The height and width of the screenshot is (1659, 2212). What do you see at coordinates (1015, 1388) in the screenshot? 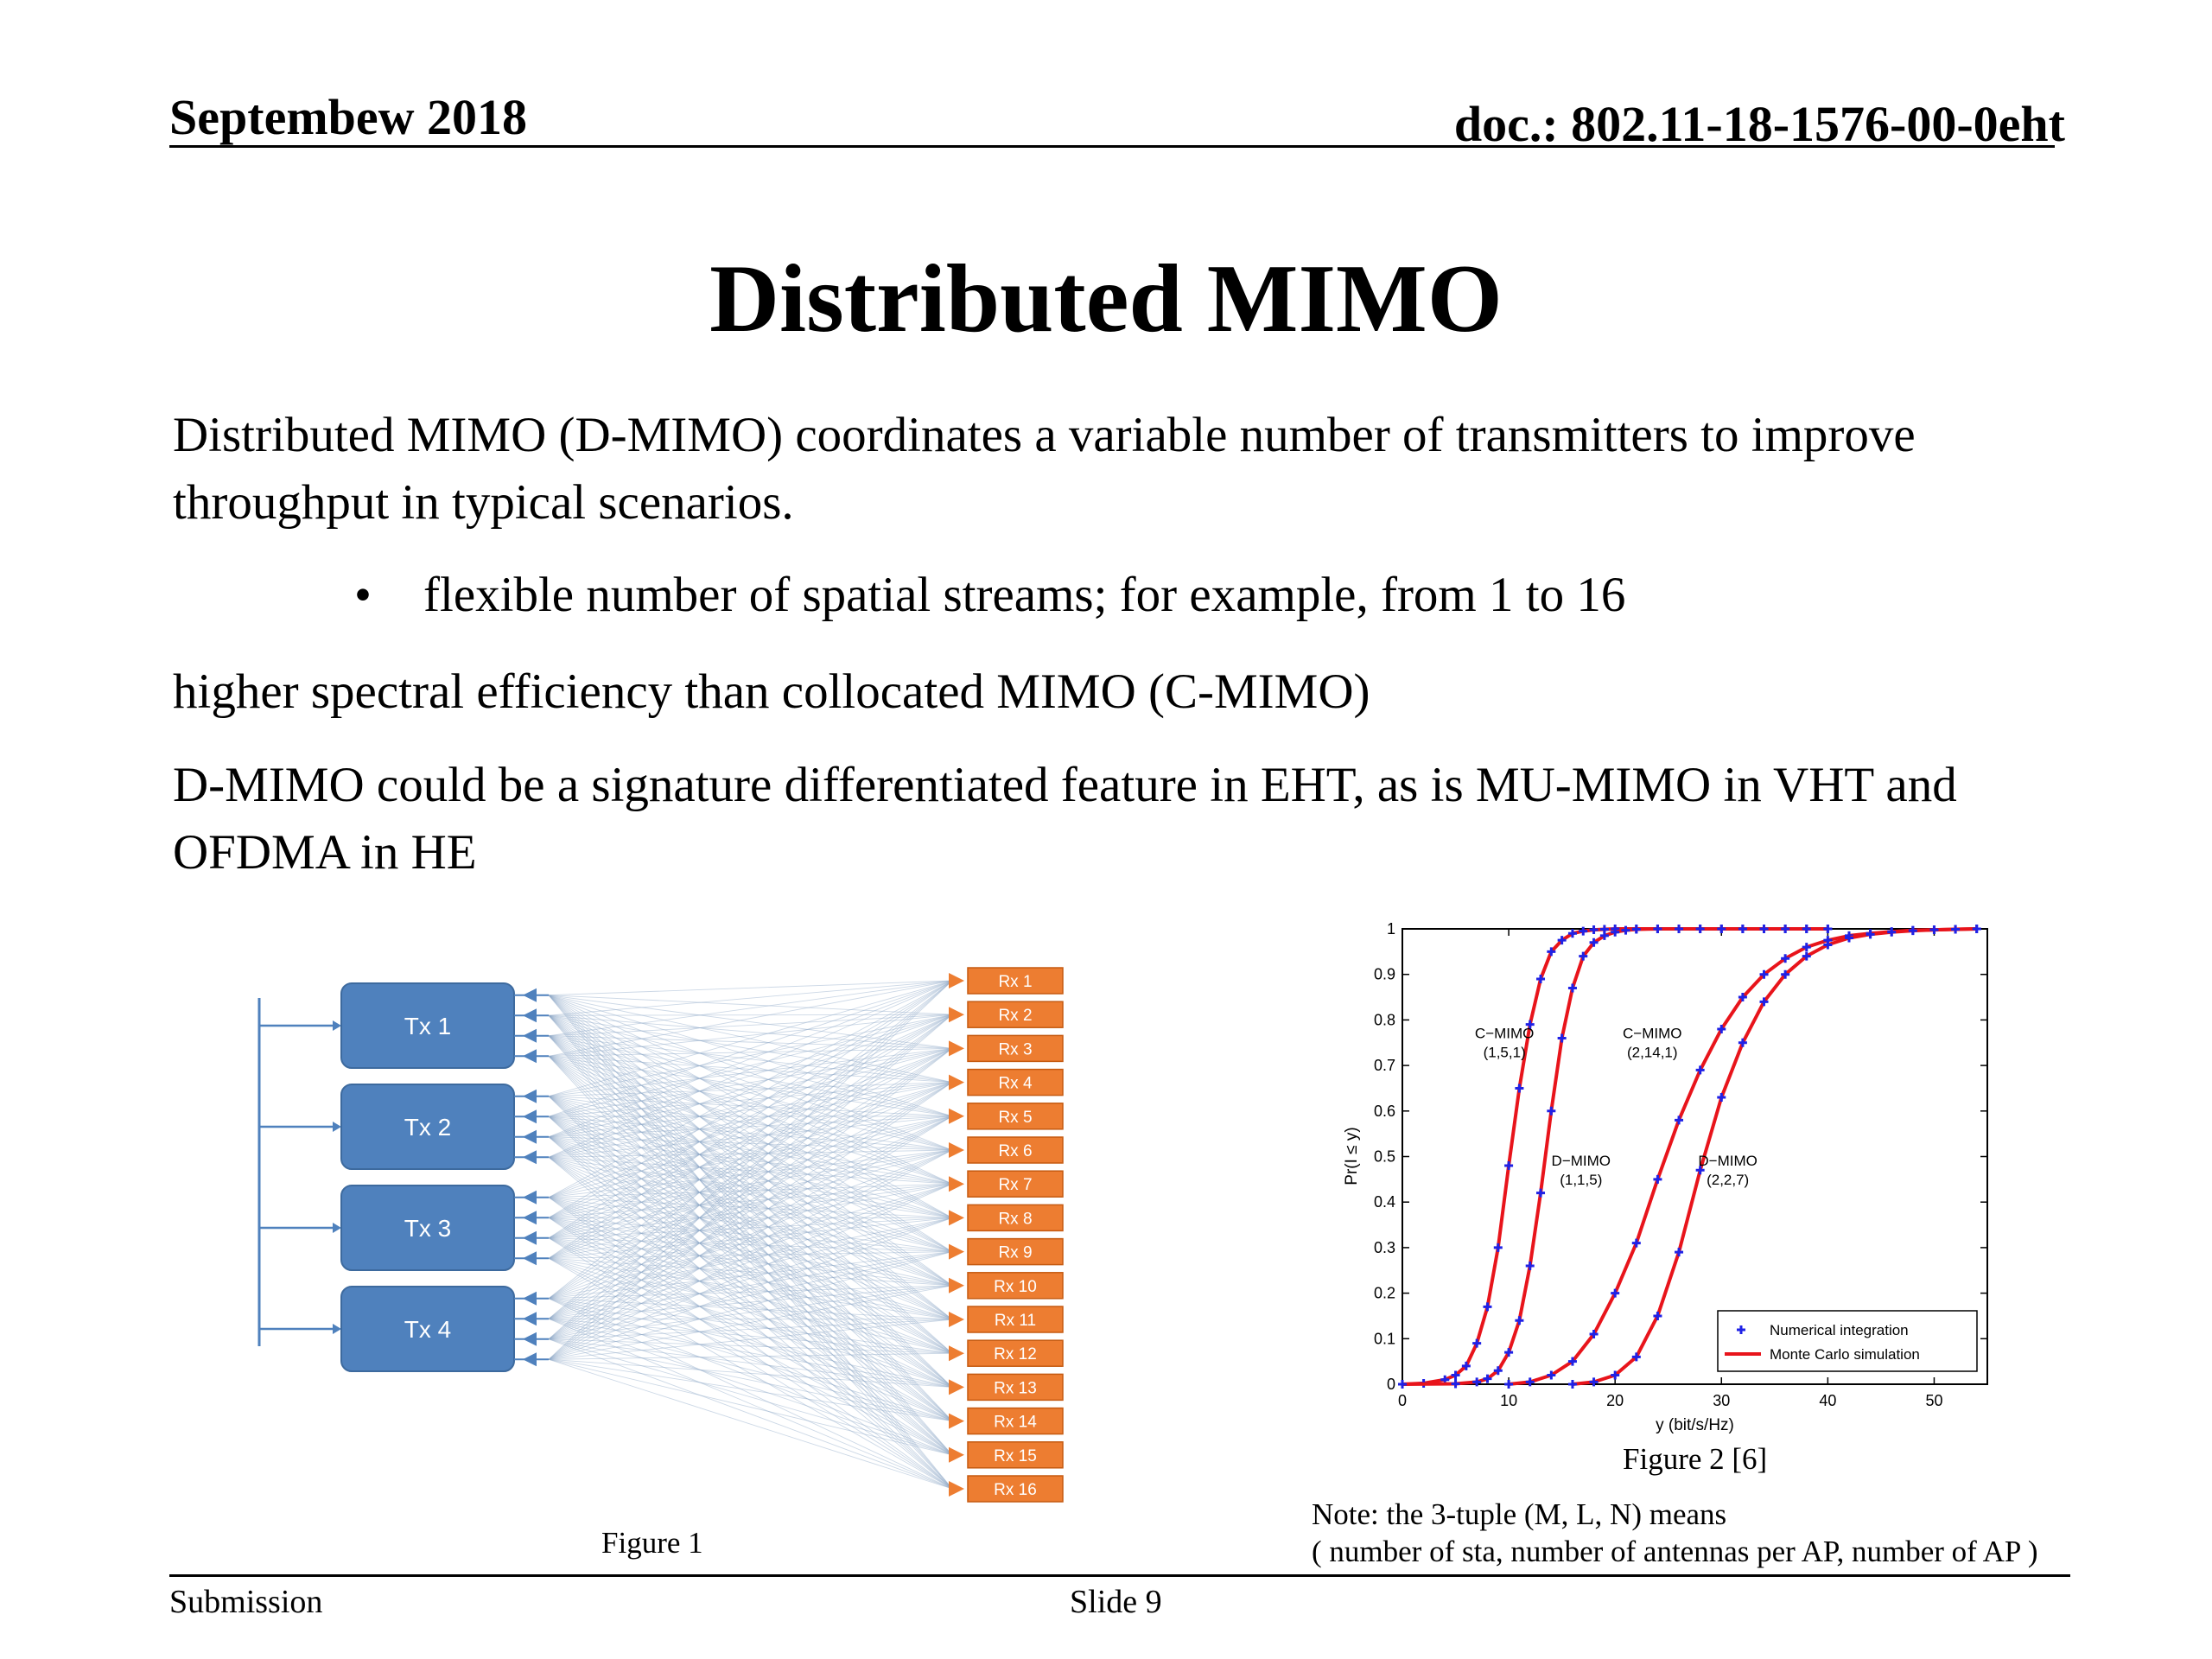
I see `rx-label: Rx 13` at bounding box center [1015, 1388].